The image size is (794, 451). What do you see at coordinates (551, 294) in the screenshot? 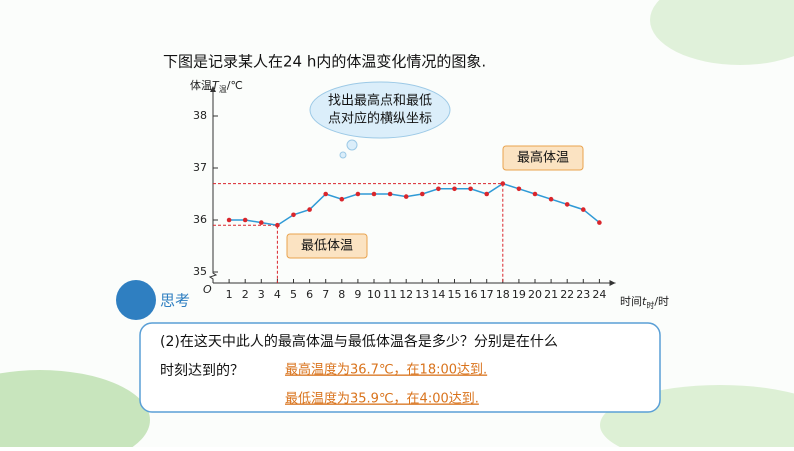
I see `x-tick-label: 21` at bounding box center [551, 294].